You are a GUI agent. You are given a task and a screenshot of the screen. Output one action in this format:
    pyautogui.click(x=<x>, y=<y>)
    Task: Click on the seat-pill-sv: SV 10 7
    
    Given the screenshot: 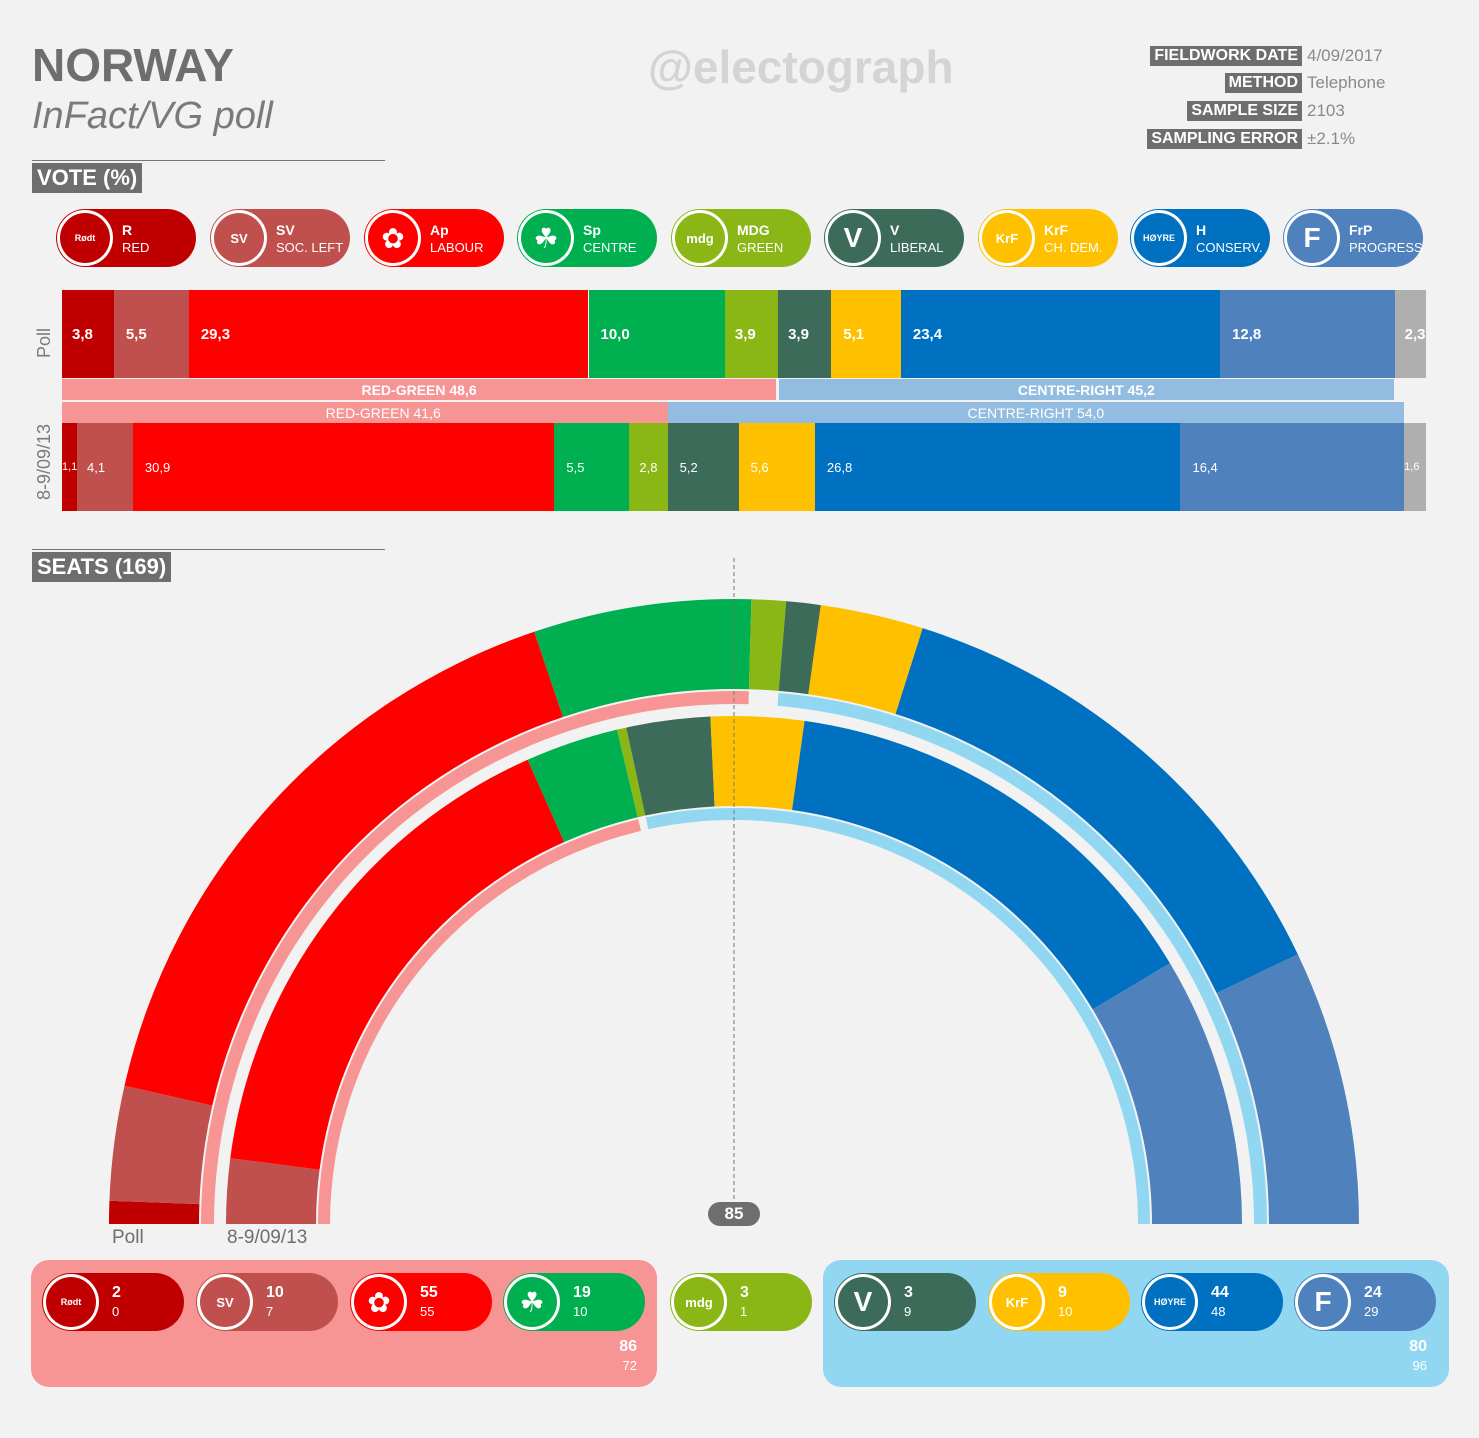 What is the action you would take?
    pyautogui.click(x=267, y=1302)
    